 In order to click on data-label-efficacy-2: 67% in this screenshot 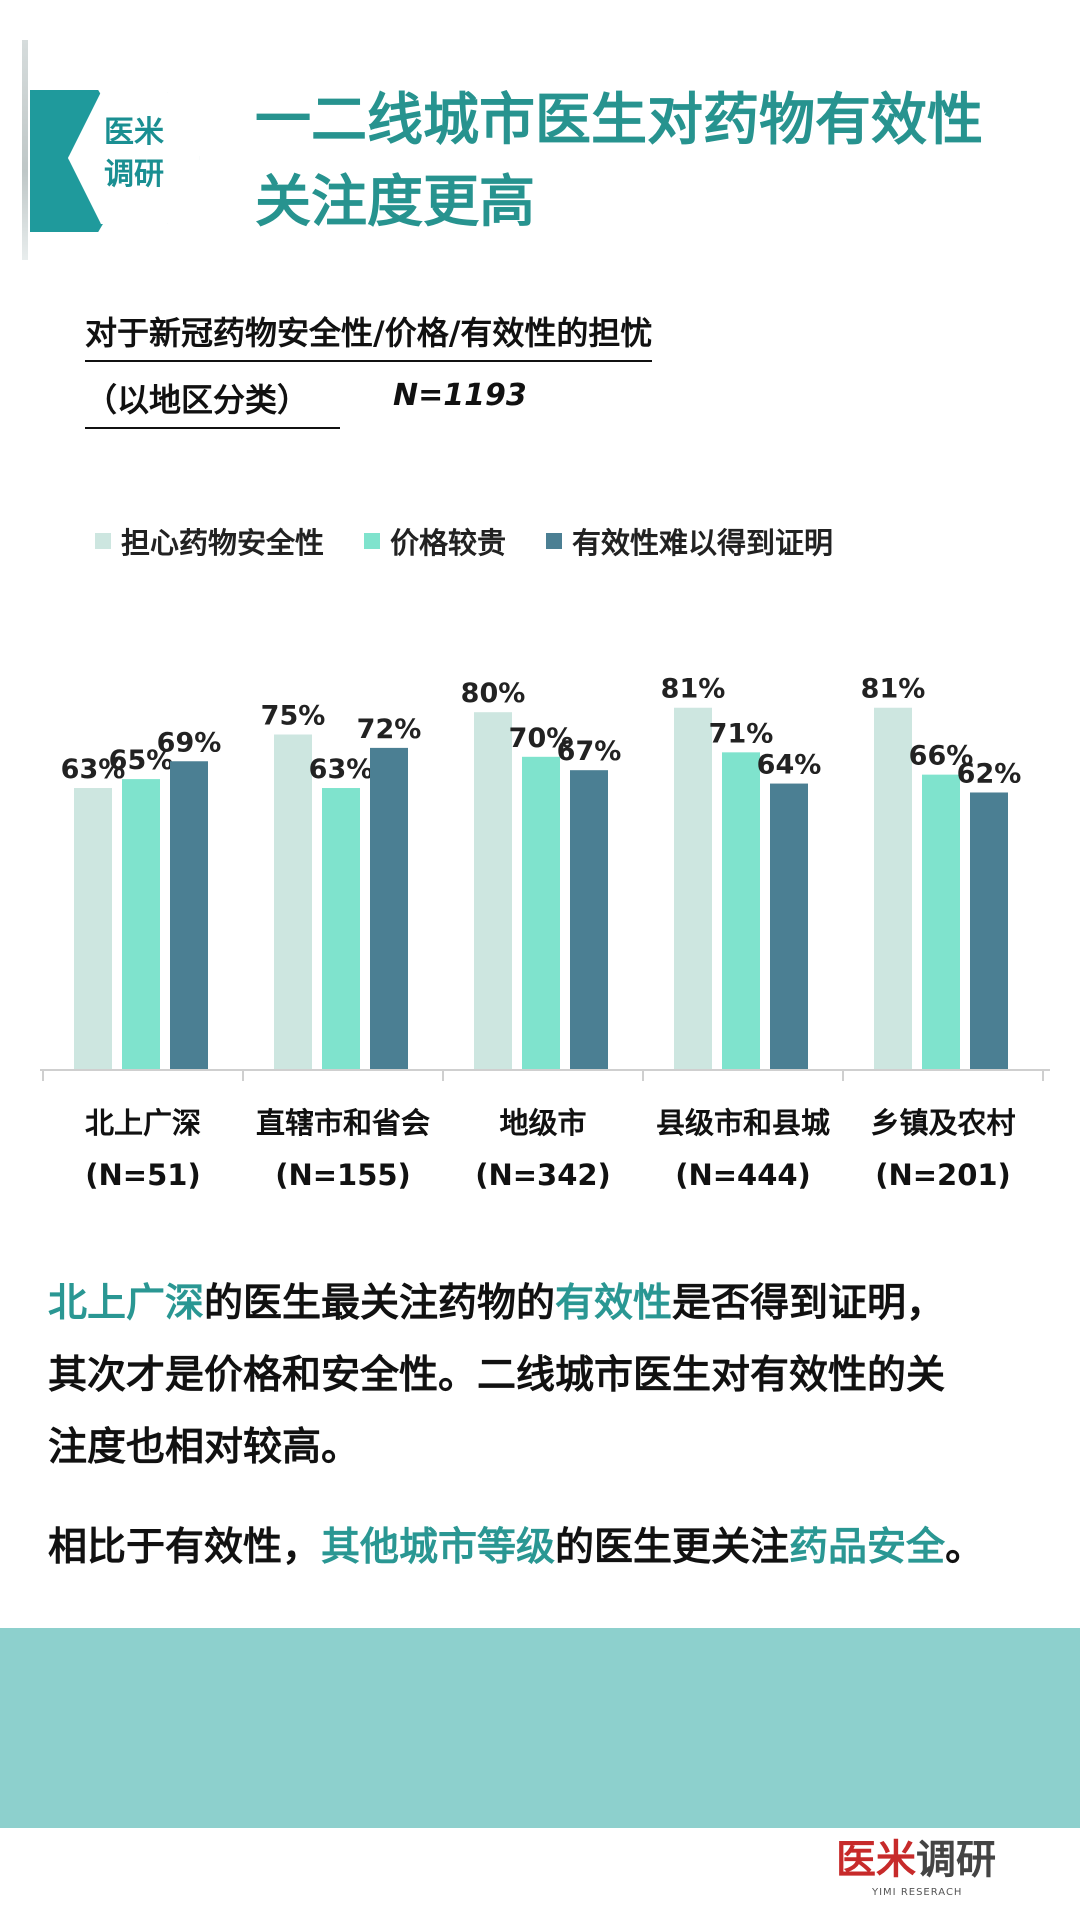, I will do `click(589, 751)`.